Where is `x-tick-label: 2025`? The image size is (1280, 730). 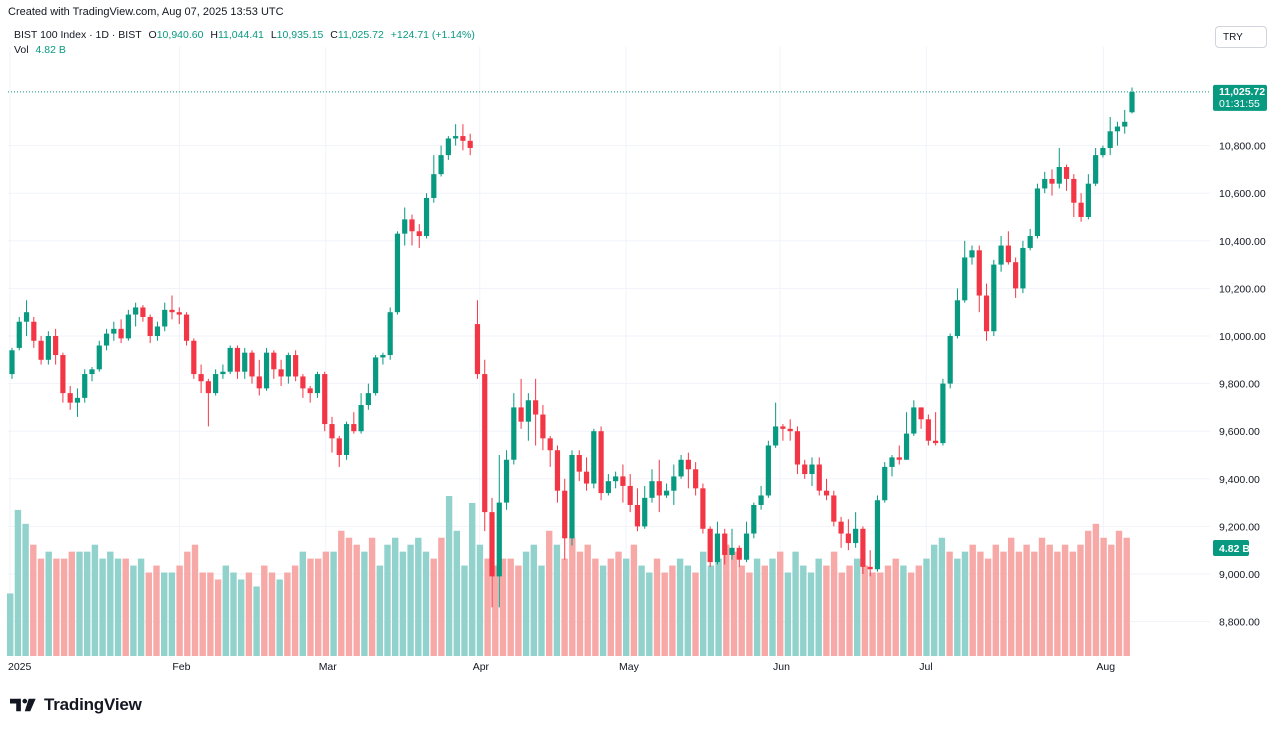 x-tick-label: 2025 is located at coordinates (20, 667).